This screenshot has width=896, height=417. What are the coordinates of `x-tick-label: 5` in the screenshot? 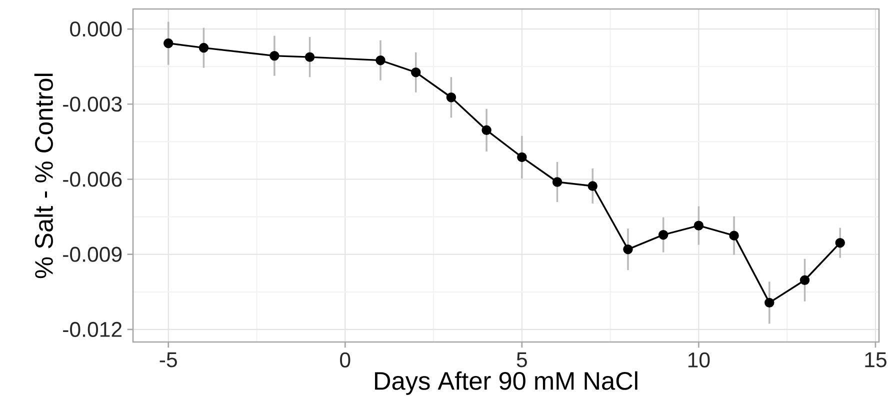 It's located at (521, 360).